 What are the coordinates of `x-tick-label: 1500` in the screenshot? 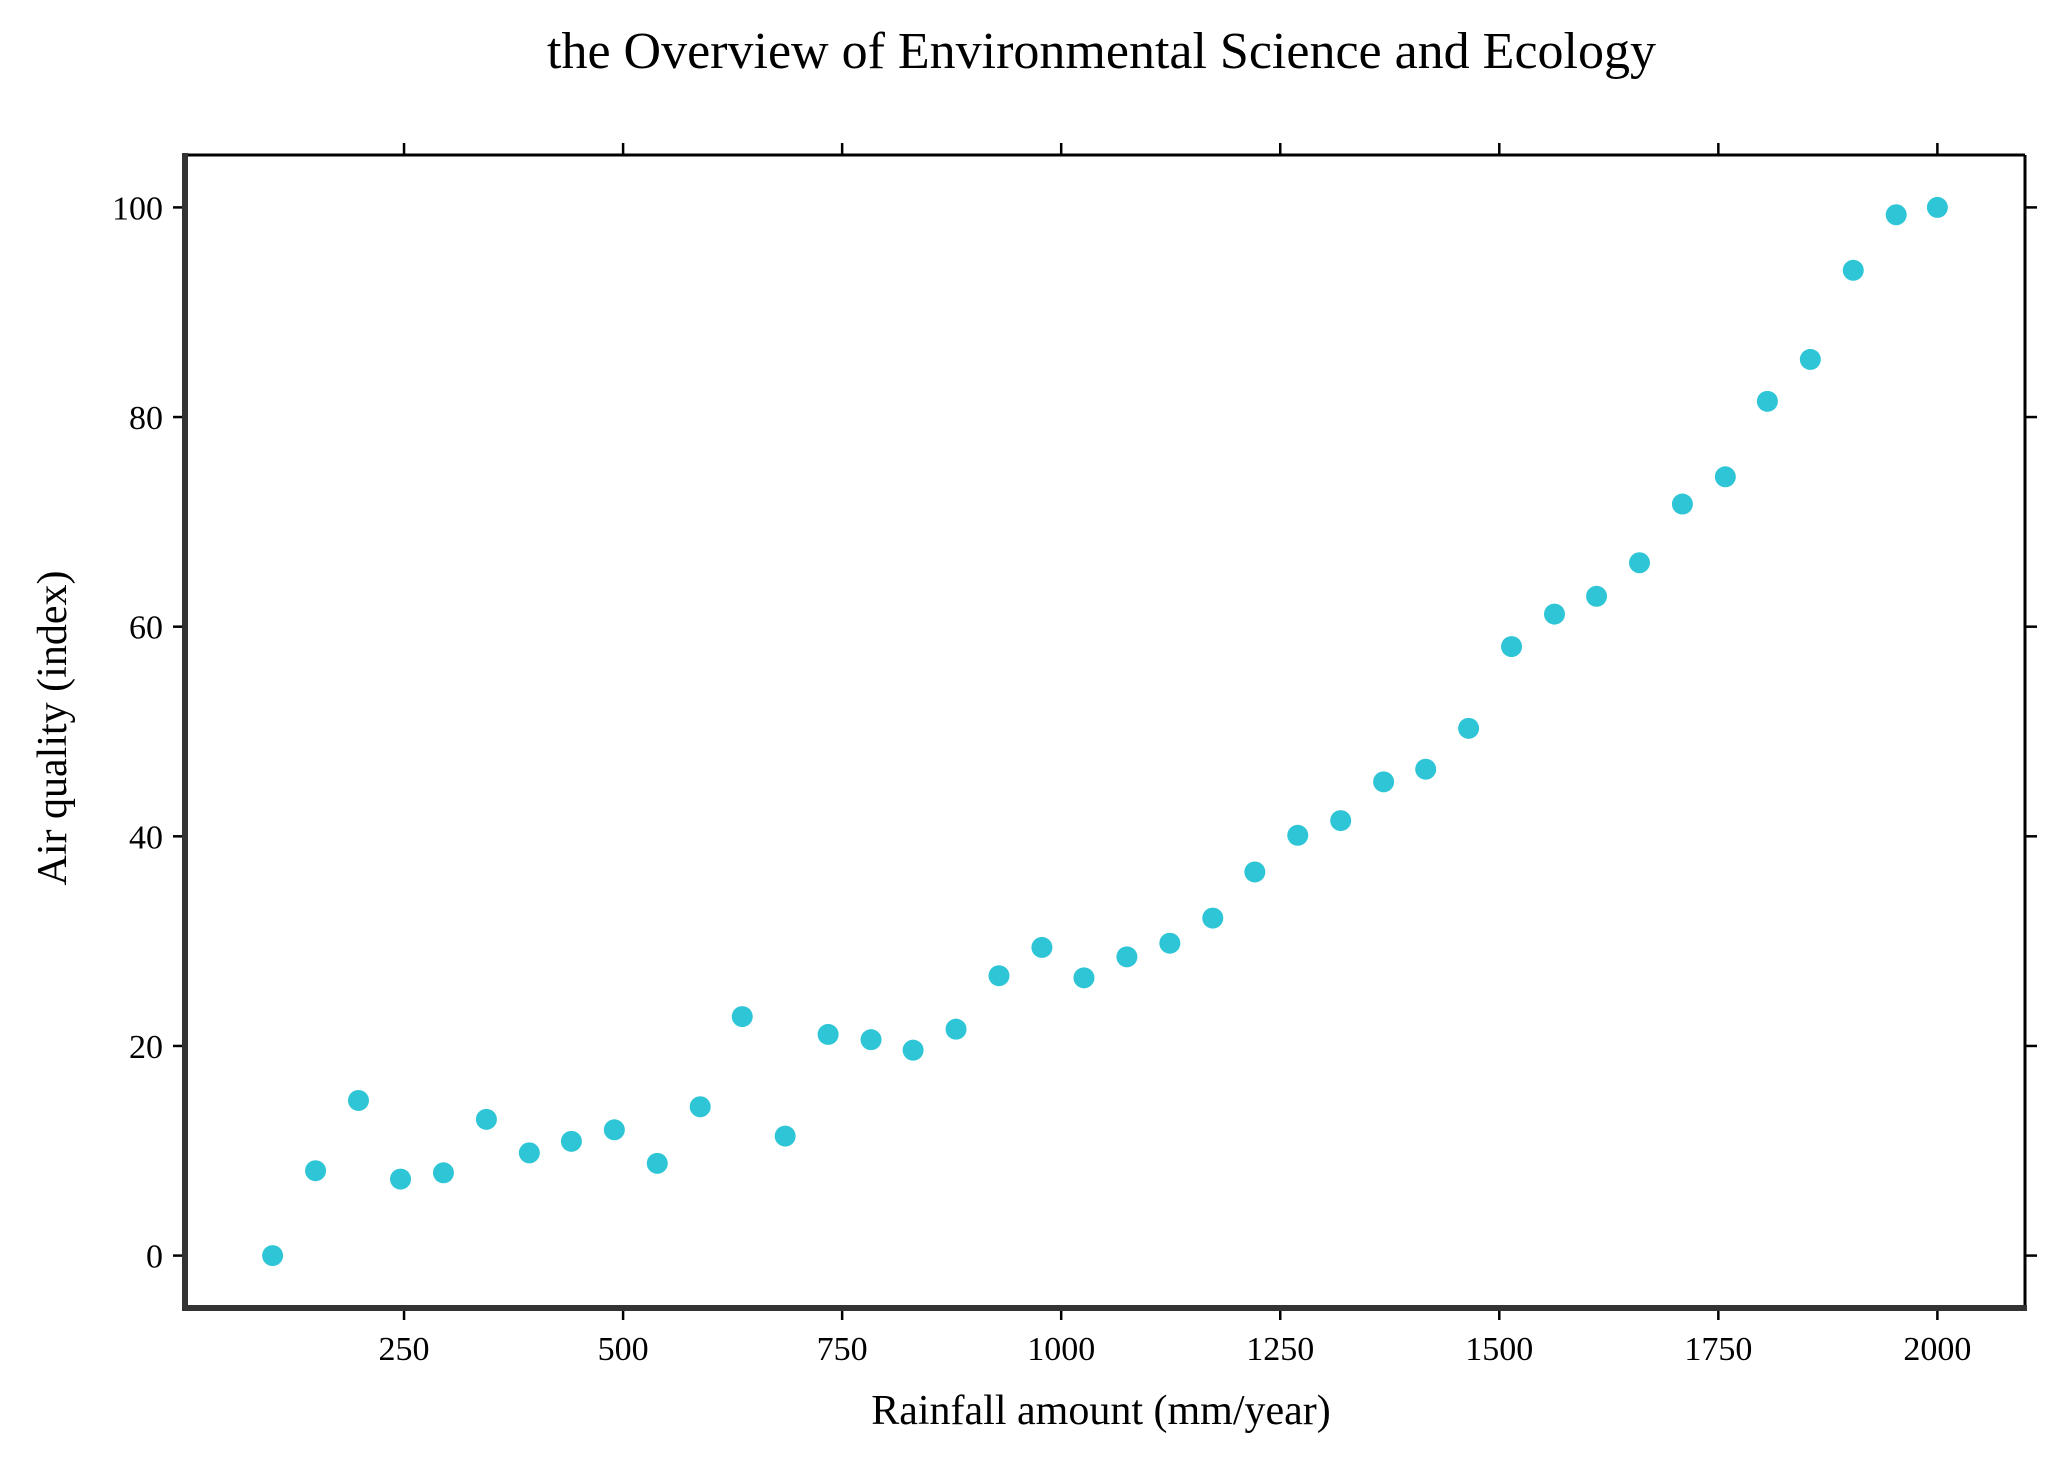 It's located at (1499, 1349).